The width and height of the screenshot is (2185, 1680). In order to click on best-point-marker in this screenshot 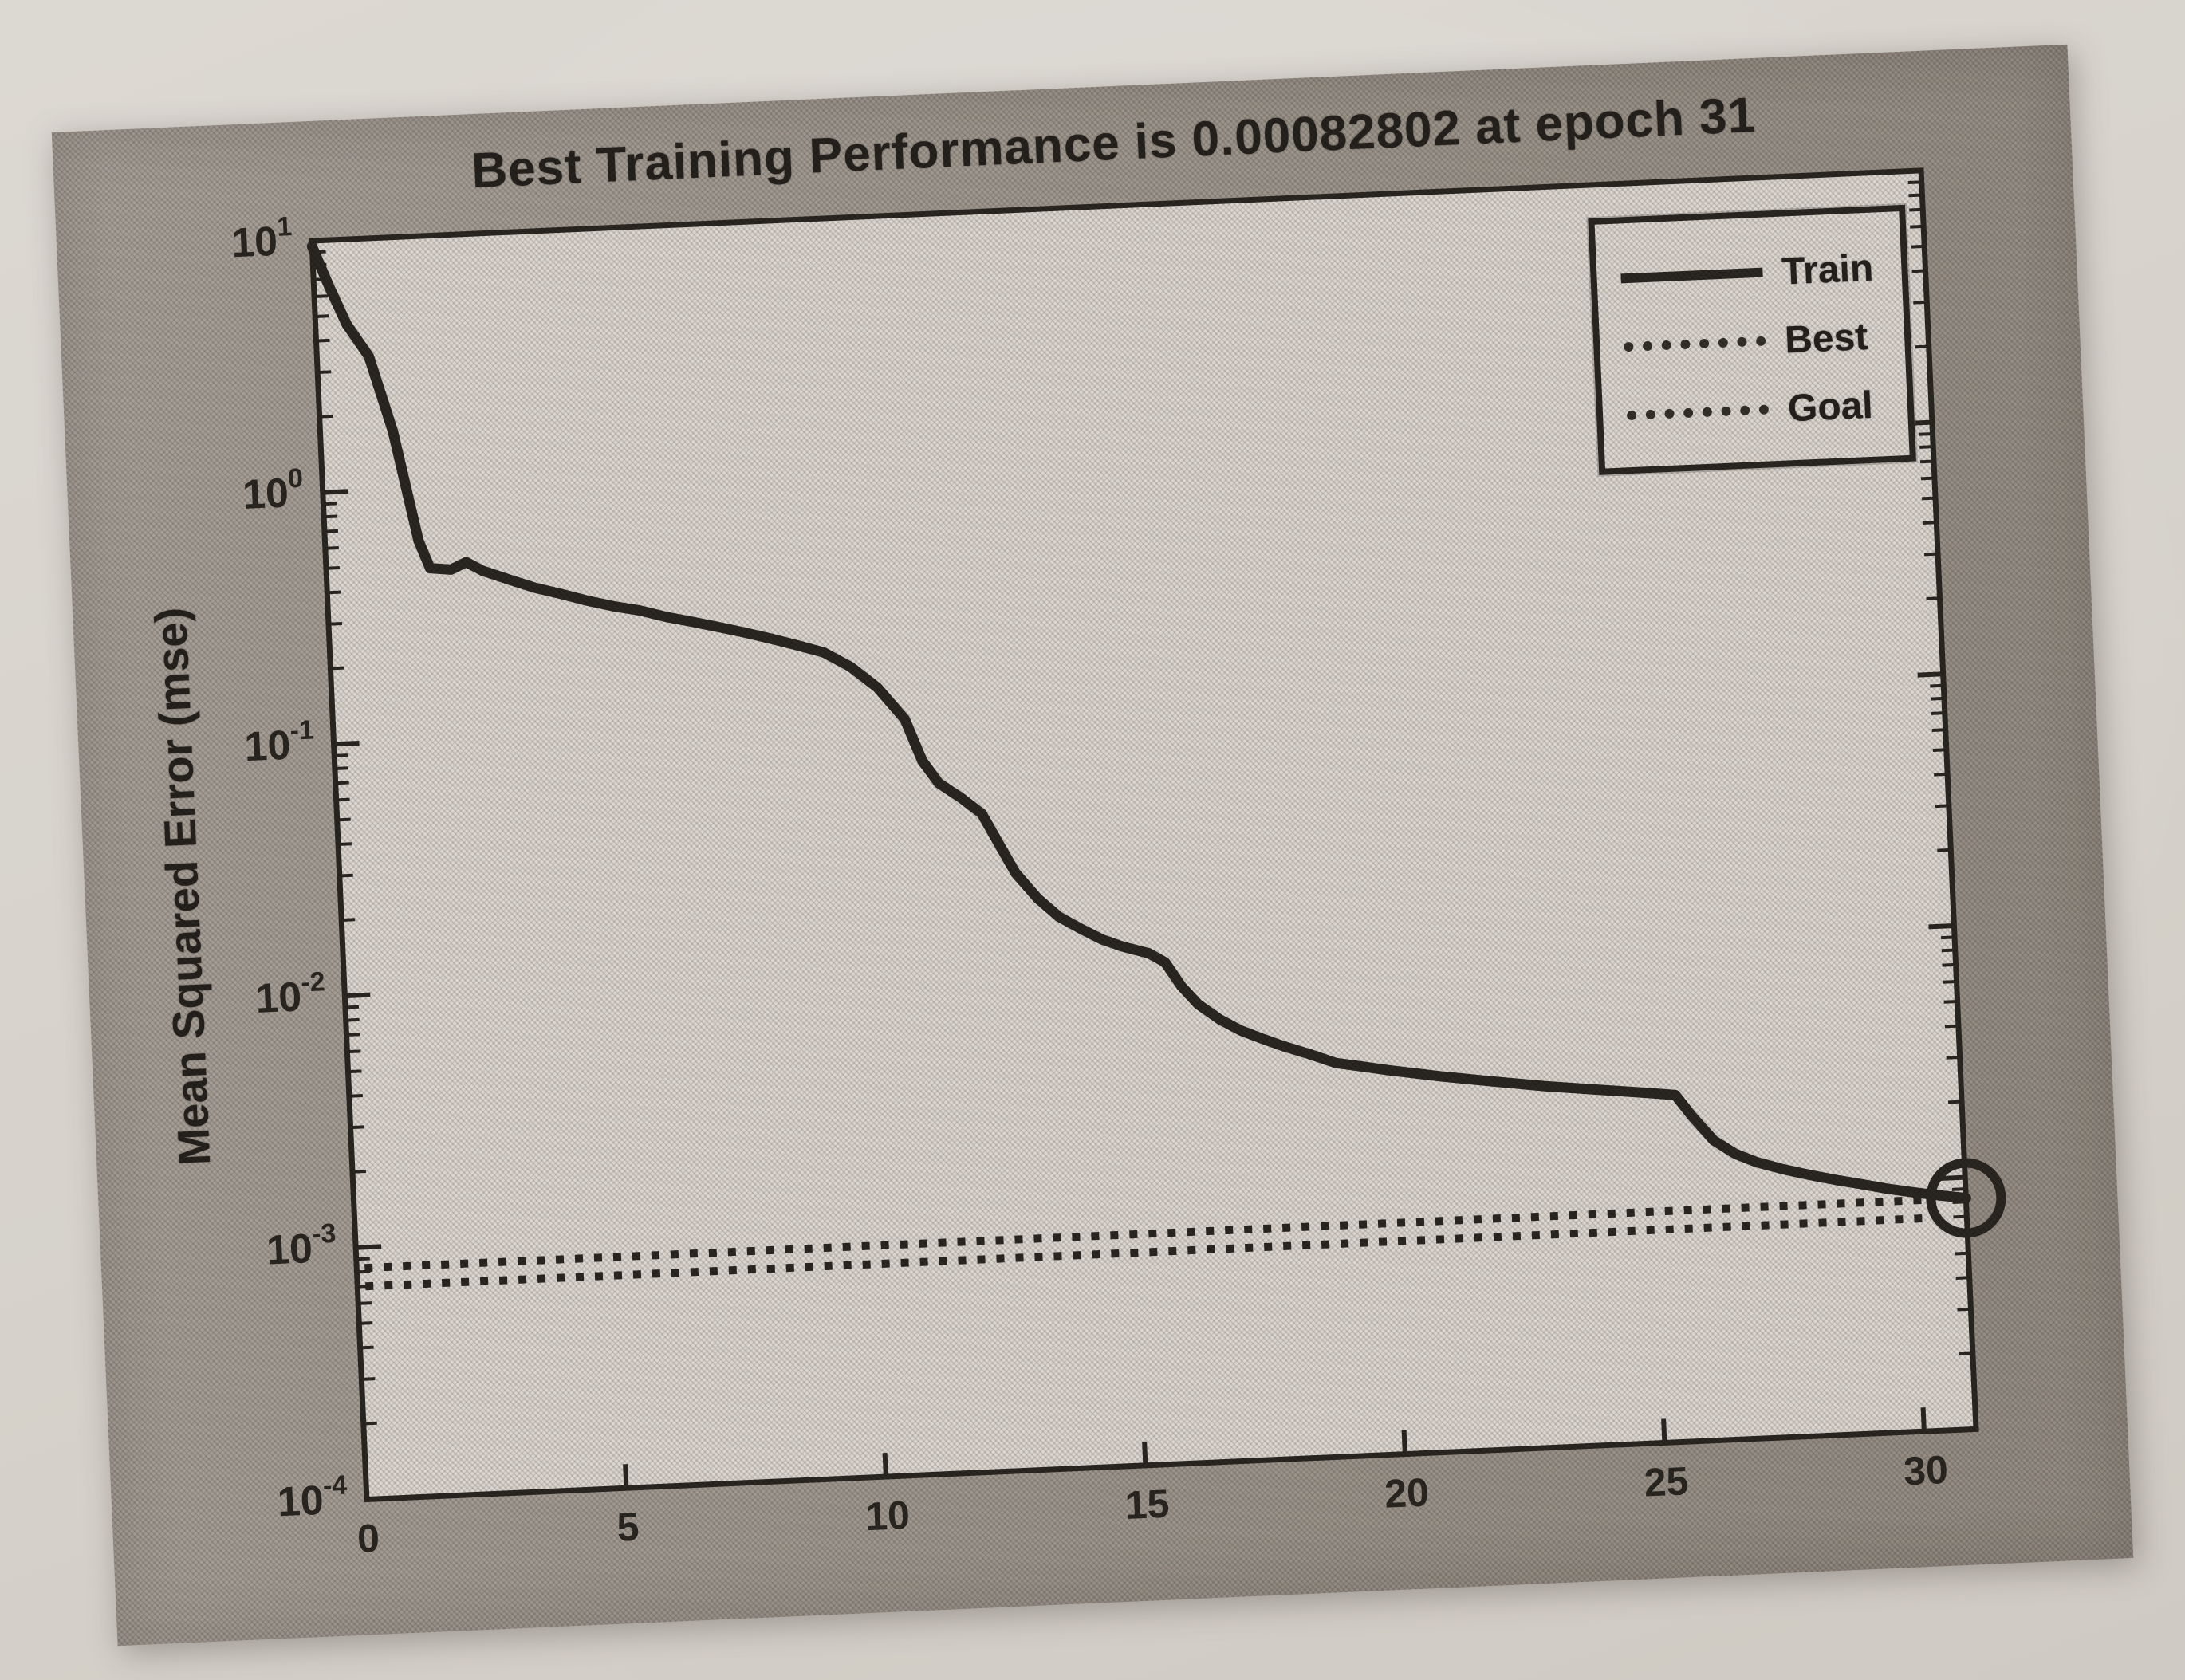, I will do `click(1966, 1198)`.